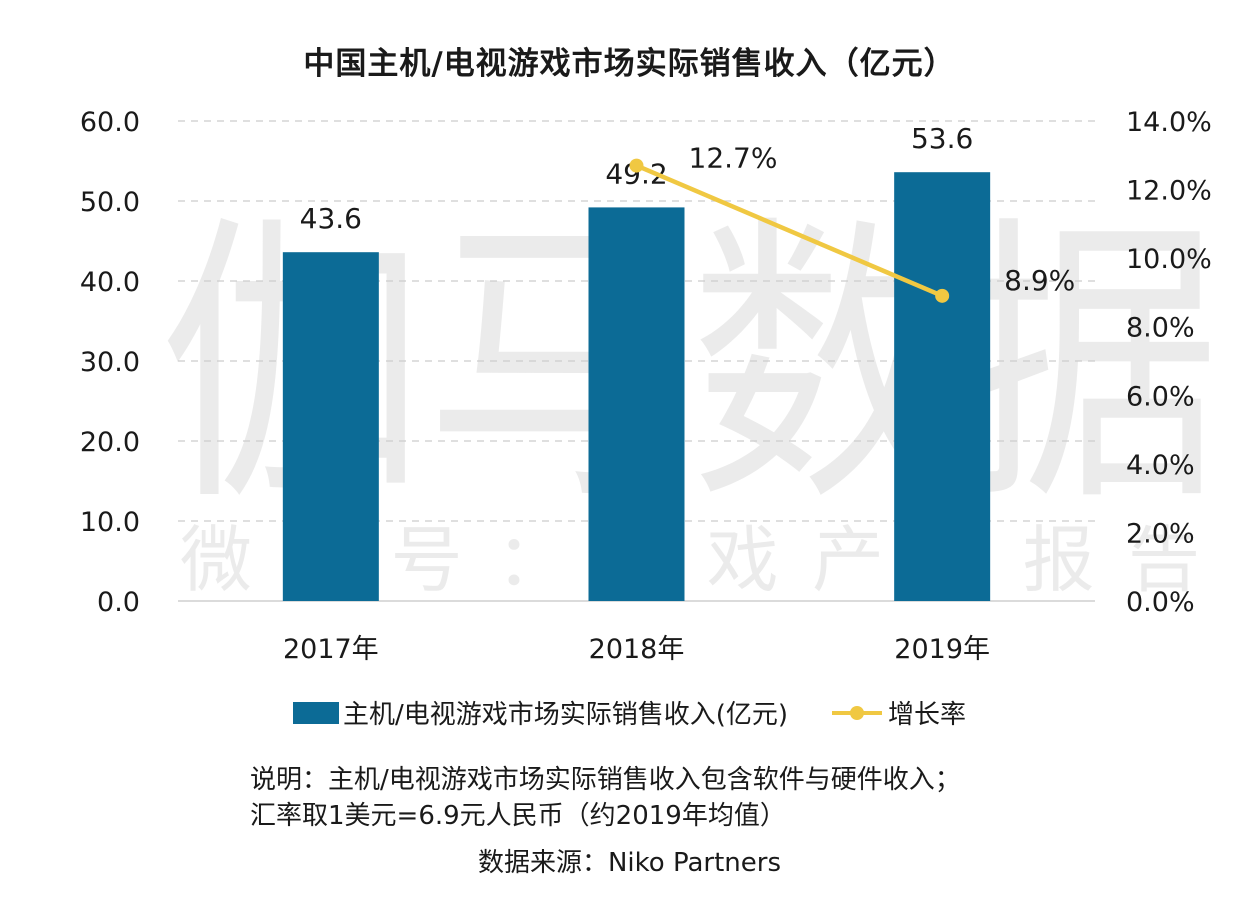  Describe the element at coordinates (565, 715) in the screenshot. I see `legend-label-revenue: 主机/电视游戏市场实际销售收入(亿元)` at that location.